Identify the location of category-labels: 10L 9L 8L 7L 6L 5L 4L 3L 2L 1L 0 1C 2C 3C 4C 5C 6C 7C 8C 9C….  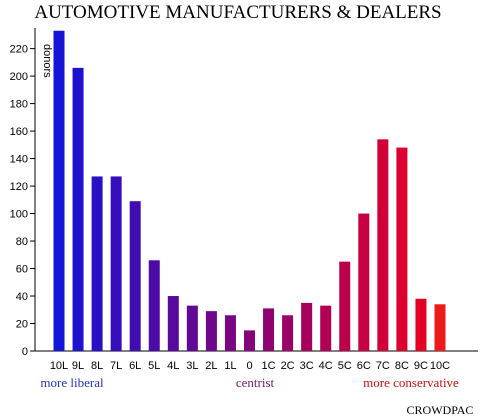
(250, 366).